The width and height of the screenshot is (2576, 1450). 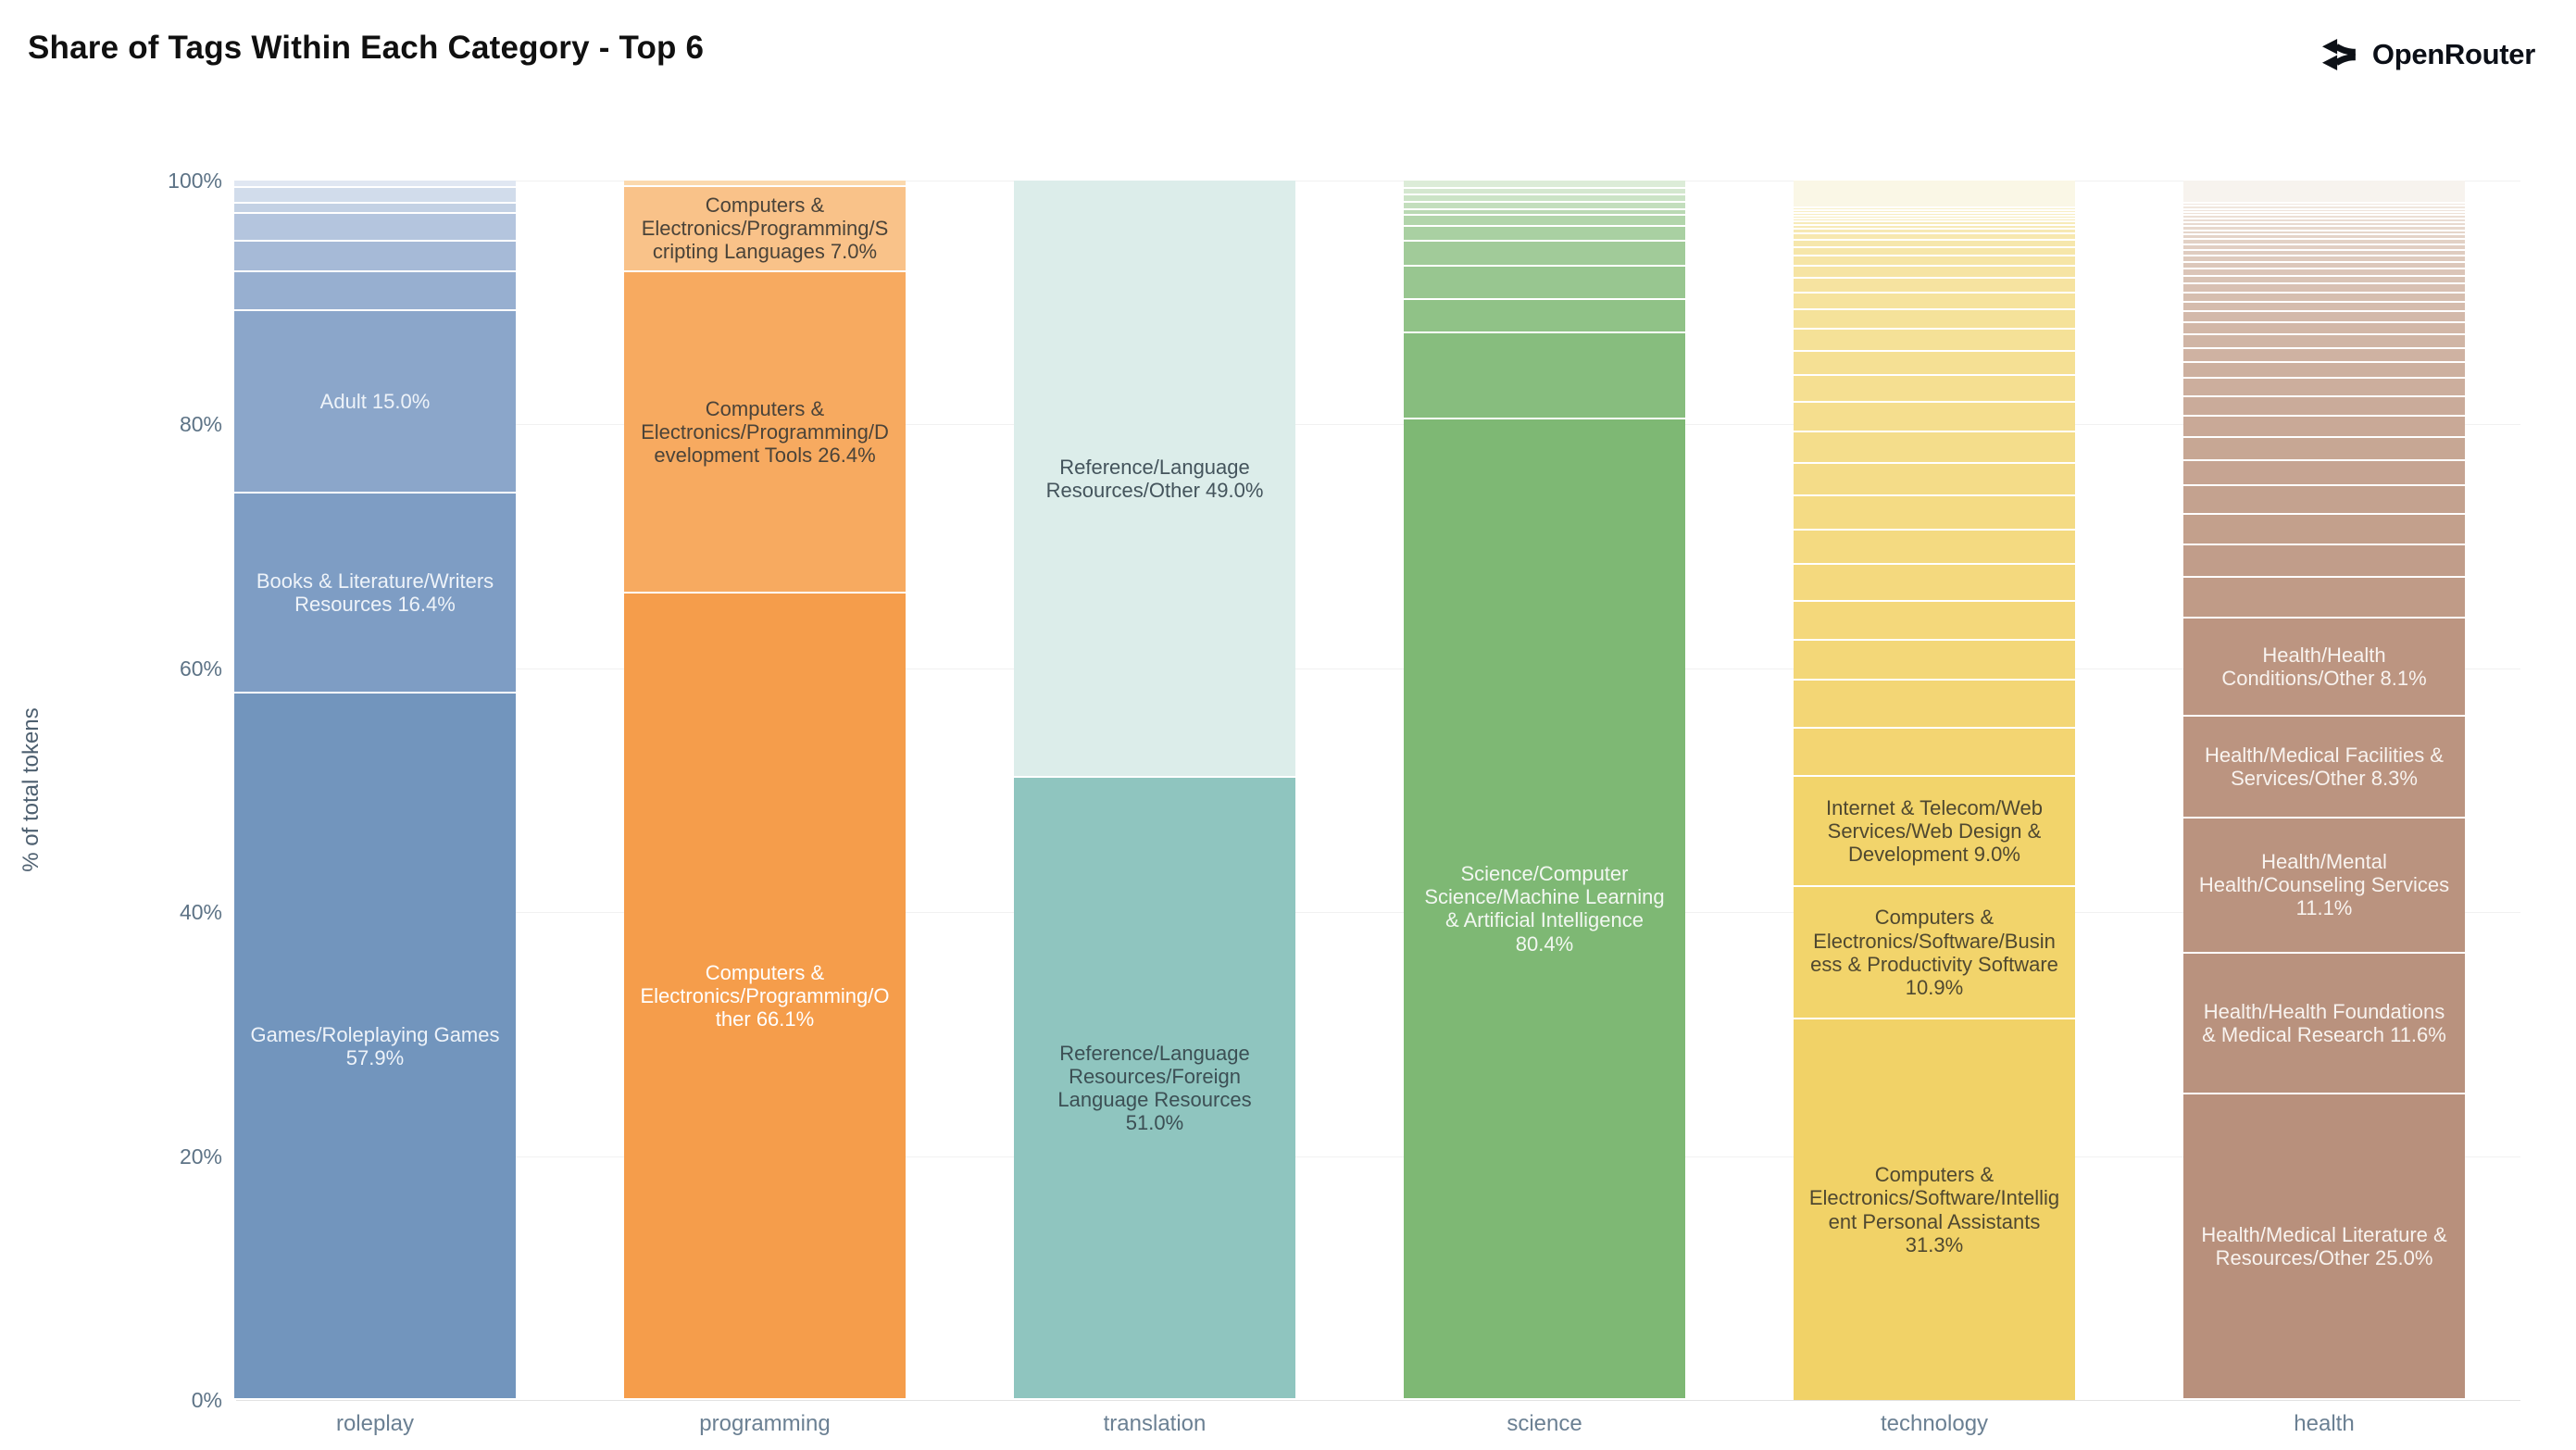 I want to click on bar-segment: Health/Health Conditions/Other 8.1%, so click(x=2324, y=667).